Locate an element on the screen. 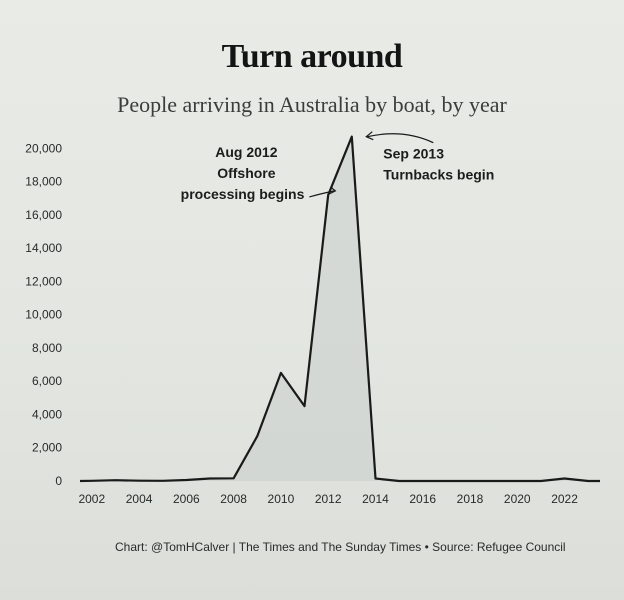 This screenshot has height=600, width=624. x-tick-label: 2014 is located at coordinates (375, 499).